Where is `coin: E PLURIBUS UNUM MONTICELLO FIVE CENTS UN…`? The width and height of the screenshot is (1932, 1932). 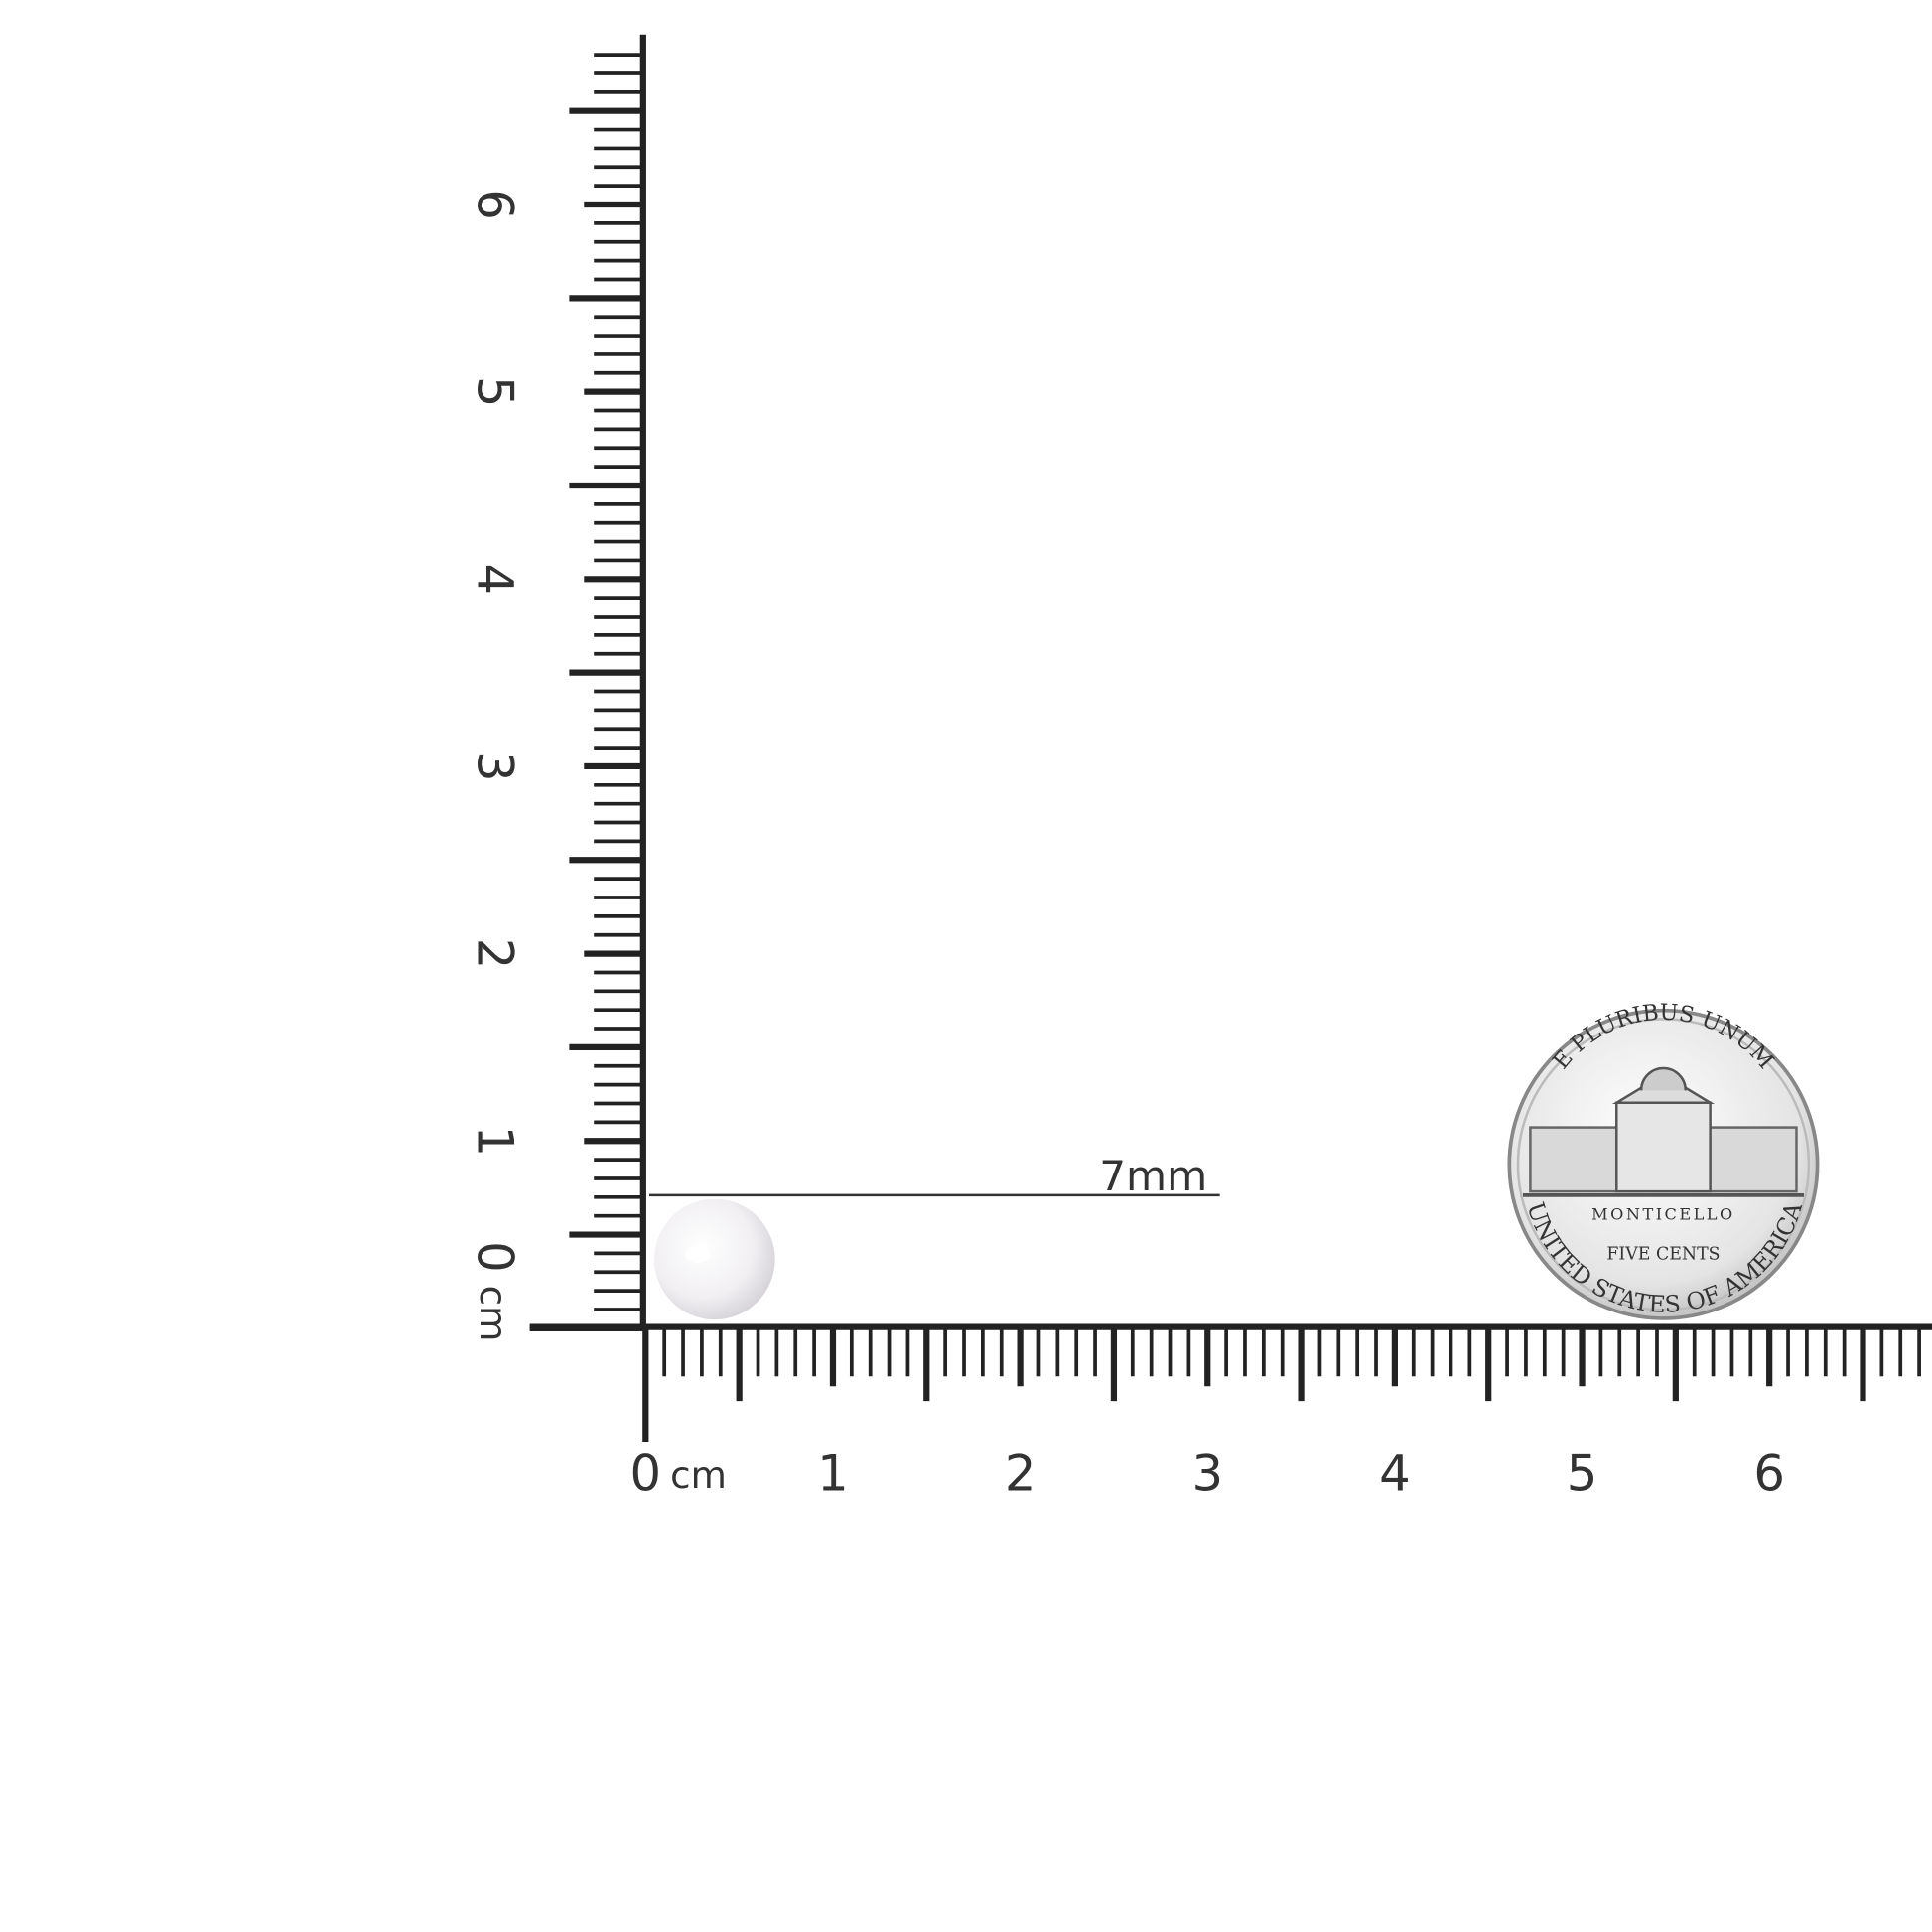
coin: E PLURIBUS UNUM MONTICELLO FIVE CENTS UN… is located at coordinates (1664, 1160).